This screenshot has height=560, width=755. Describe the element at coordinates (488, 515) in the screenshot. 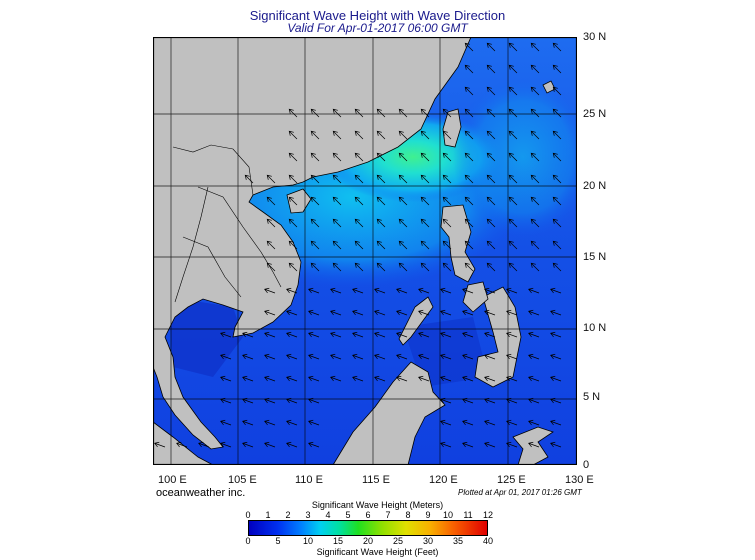

I see `colorbar-meters-tick: 12` at that location.